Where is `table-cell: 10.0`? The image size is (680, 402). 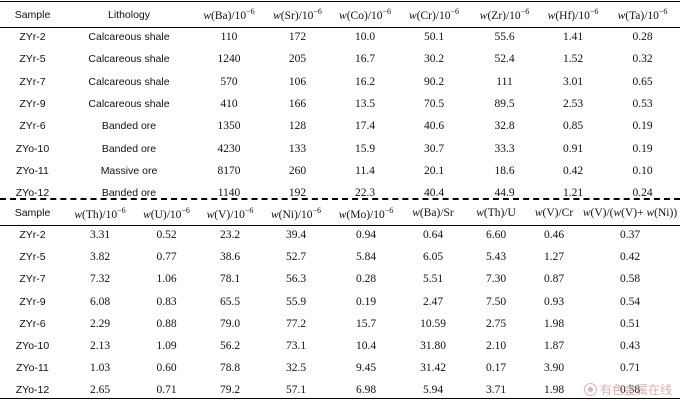
table-cell: 10.0 is located at coordinates (365, 37).